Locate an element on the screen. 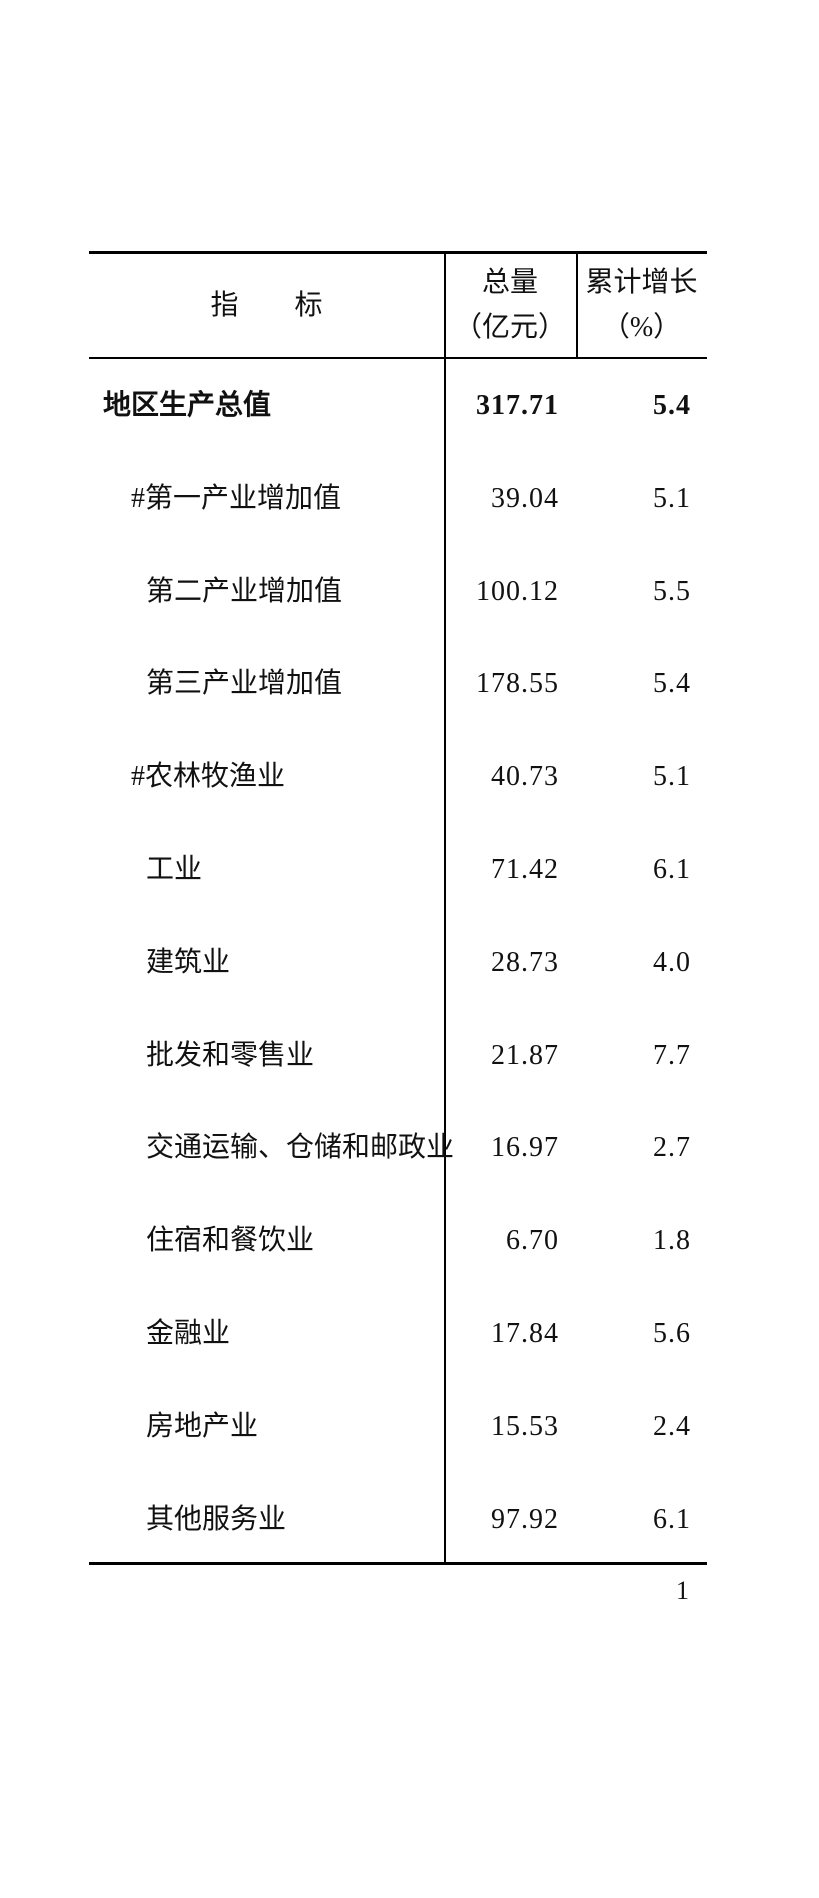 Image resolution: width=819 pixels, height=1898 pixels. row-label: 住宿和餐饮业 is located at coordinates (230, 1241).